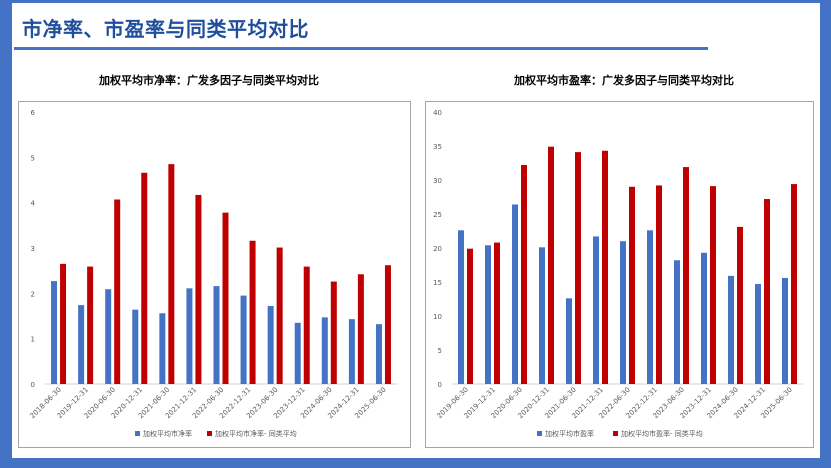 The width and height of the screenshot is (831, 468). I want to click on pb-ytick-label: 6, so click(33, 113).